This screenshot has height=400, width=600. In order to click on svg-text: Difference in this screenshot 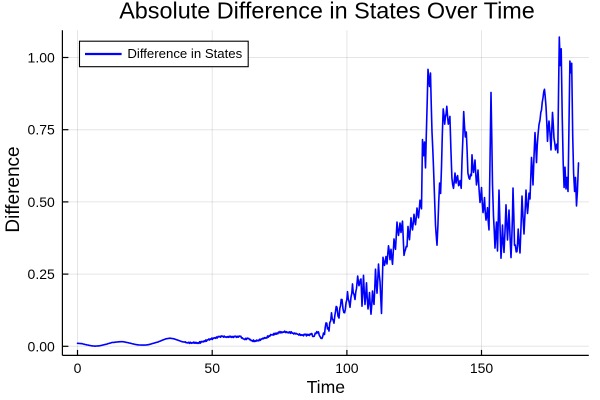, I will do `click(13, 189)`.